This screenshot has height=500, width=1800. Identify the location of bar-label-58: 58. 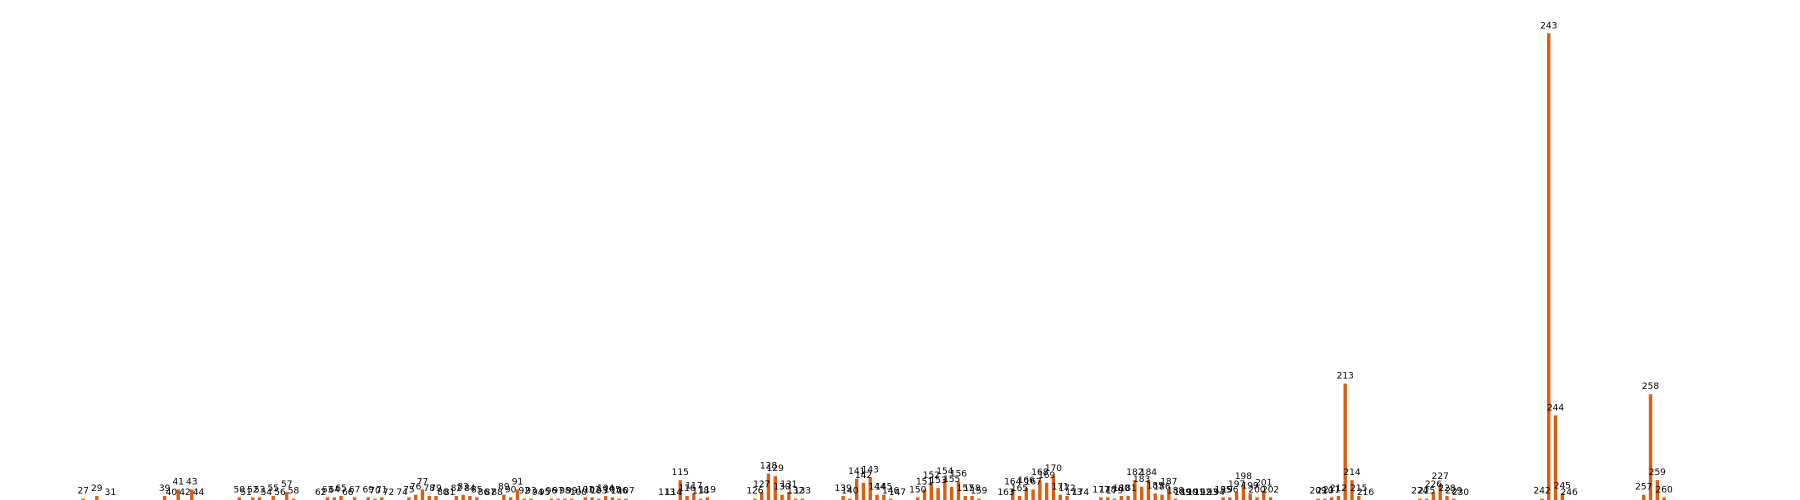
(294, 492).